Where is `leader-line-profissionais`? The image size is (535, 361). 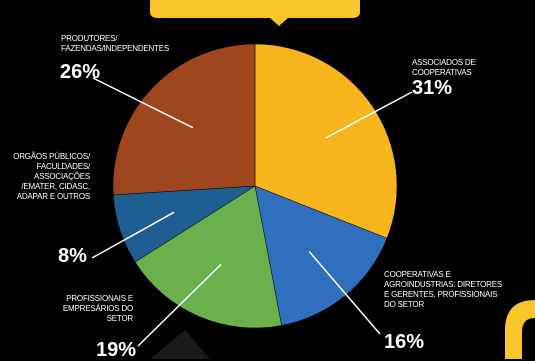
leader-line-profissionais is located at coordinates (179, 305).